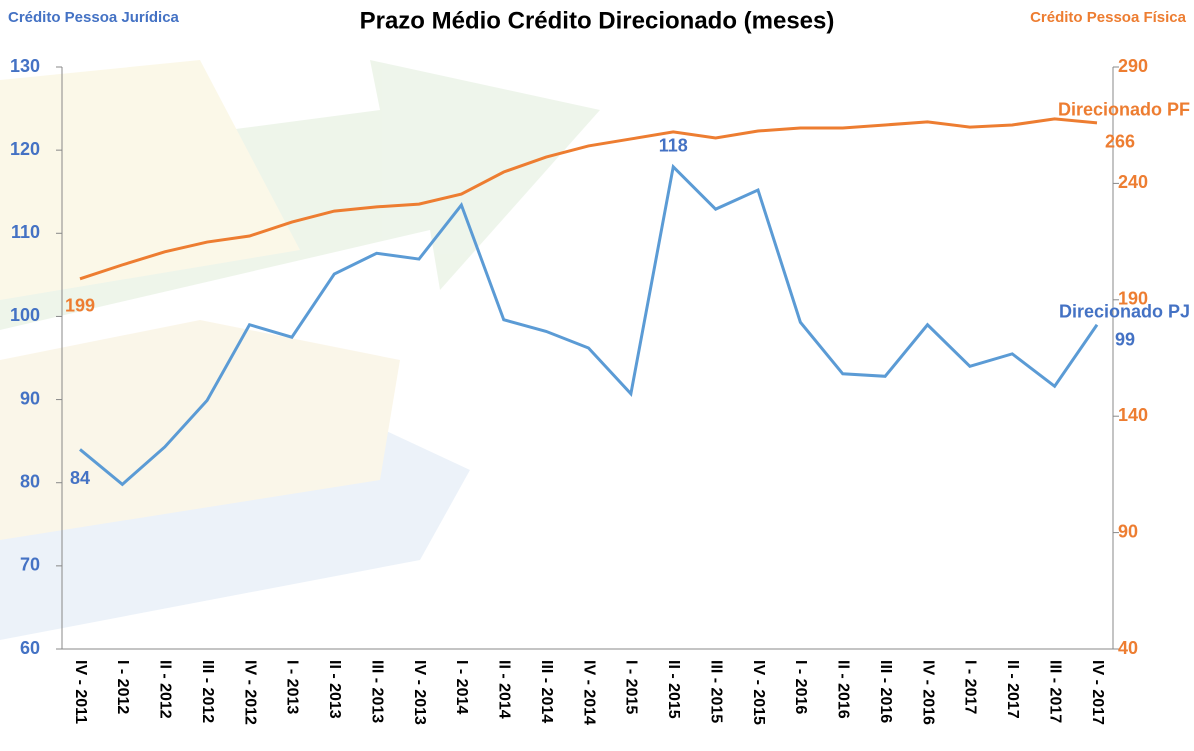  What do you see at coordinates (1124, 311) in the screenshot?
I see `series-name-label: Direcionado PJ` at bounding box center [1124, 311].